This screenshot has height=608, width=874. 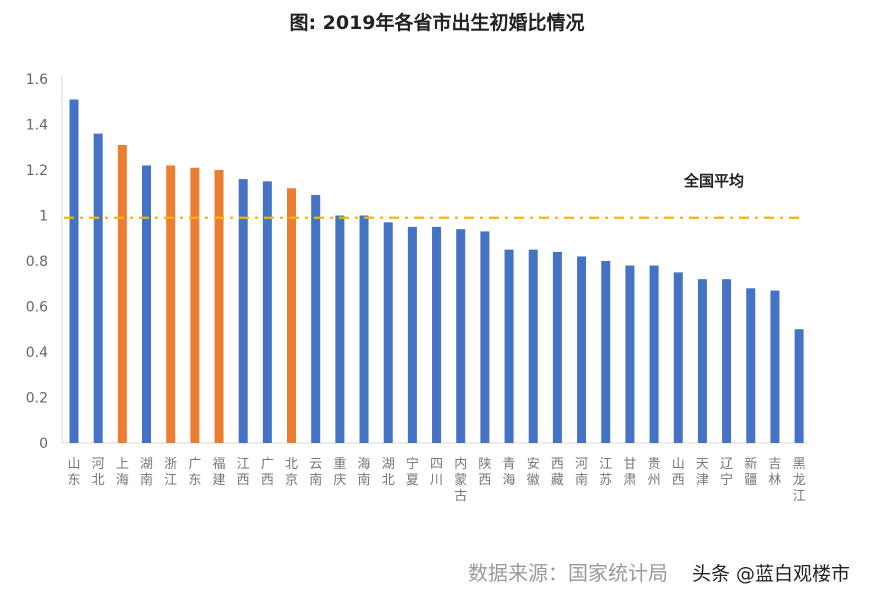 What do you see at coordinates (702, 480) in the screenshot?
I see `x-tick-label: 津` at bounding box center [702, 480].